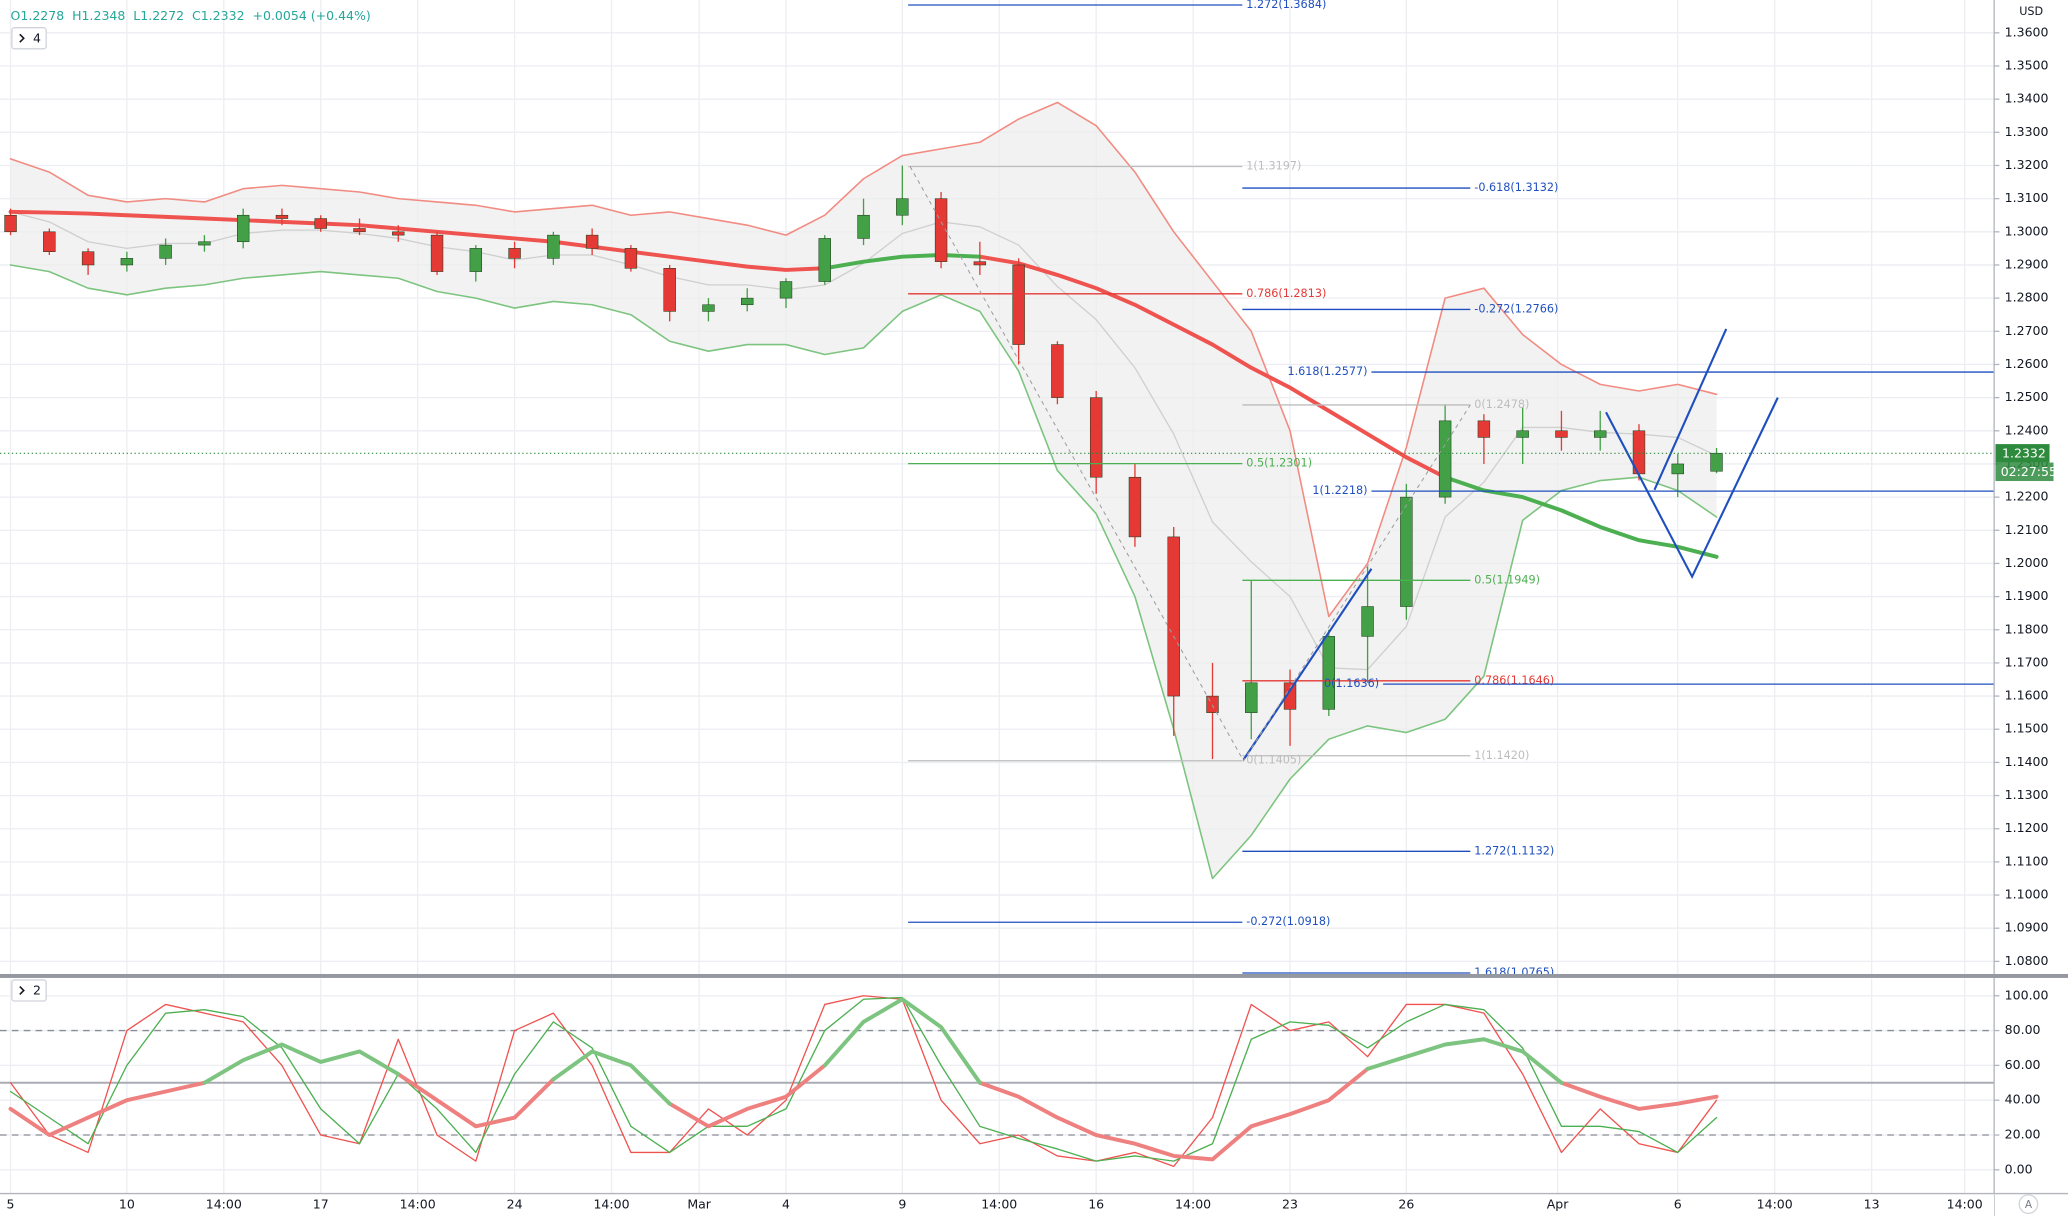  Describe the element at coordinates (2027, 860) in the screenshot. I see `y-tick-label: 1.1100` at that location.